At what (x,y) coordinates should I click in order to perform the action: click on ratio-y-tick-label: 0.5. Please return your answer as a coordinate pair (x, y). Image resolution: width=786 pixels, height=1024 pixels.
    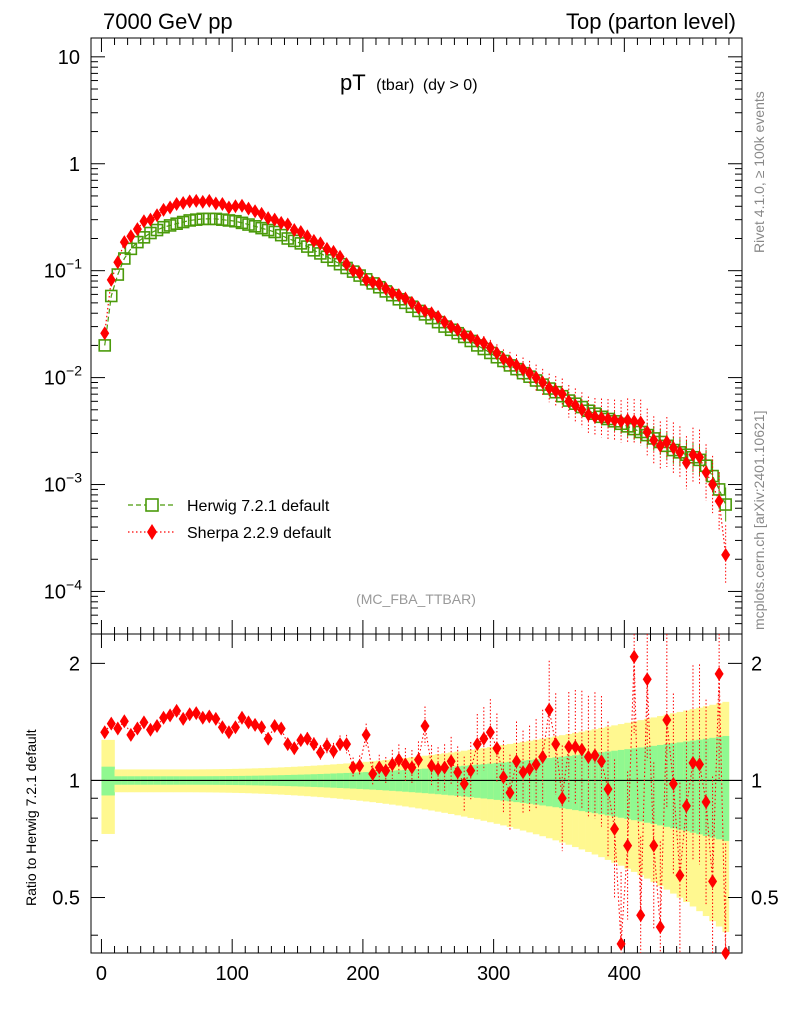
    Looking at the image, I should click on (66, 899).